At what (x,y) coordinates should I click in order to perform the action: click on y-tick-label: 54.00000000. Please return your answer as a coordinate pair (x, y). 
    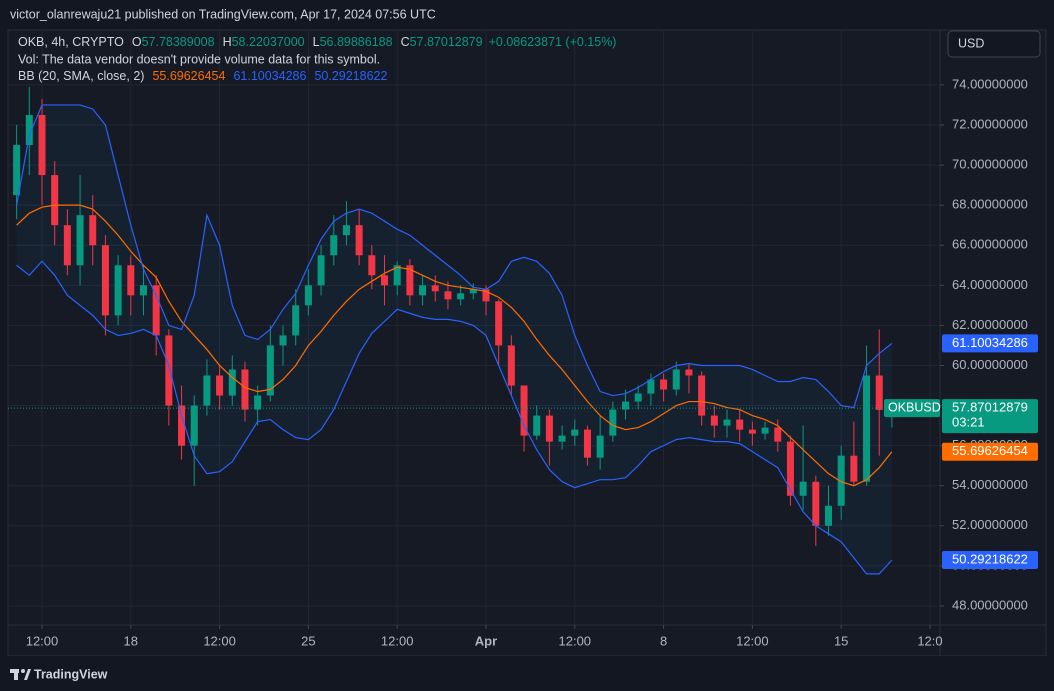
    Looking at the image, I should click on (990, 484).